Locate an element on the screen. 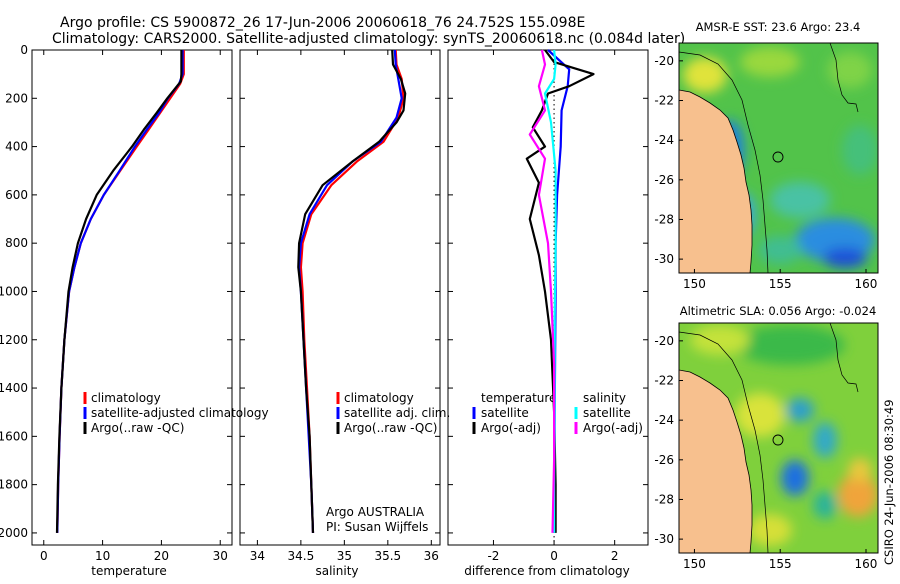  salinity-xtick-label: 34.5 is located at coordinates (301, 556).